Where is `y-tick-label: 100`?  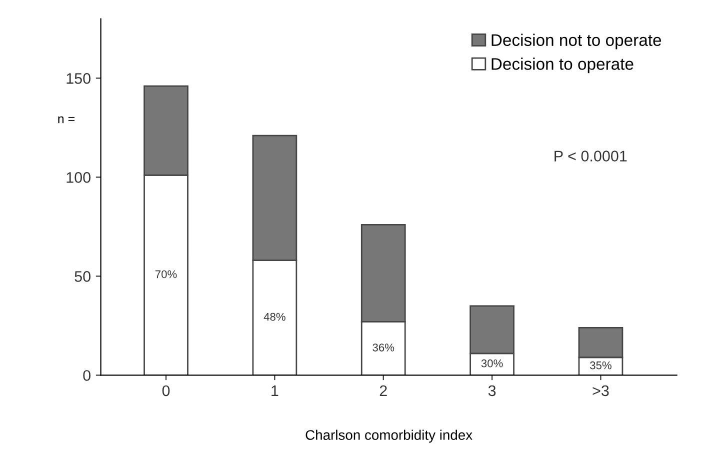
y-tick-label: 100 is located at coordinates (78, 177).